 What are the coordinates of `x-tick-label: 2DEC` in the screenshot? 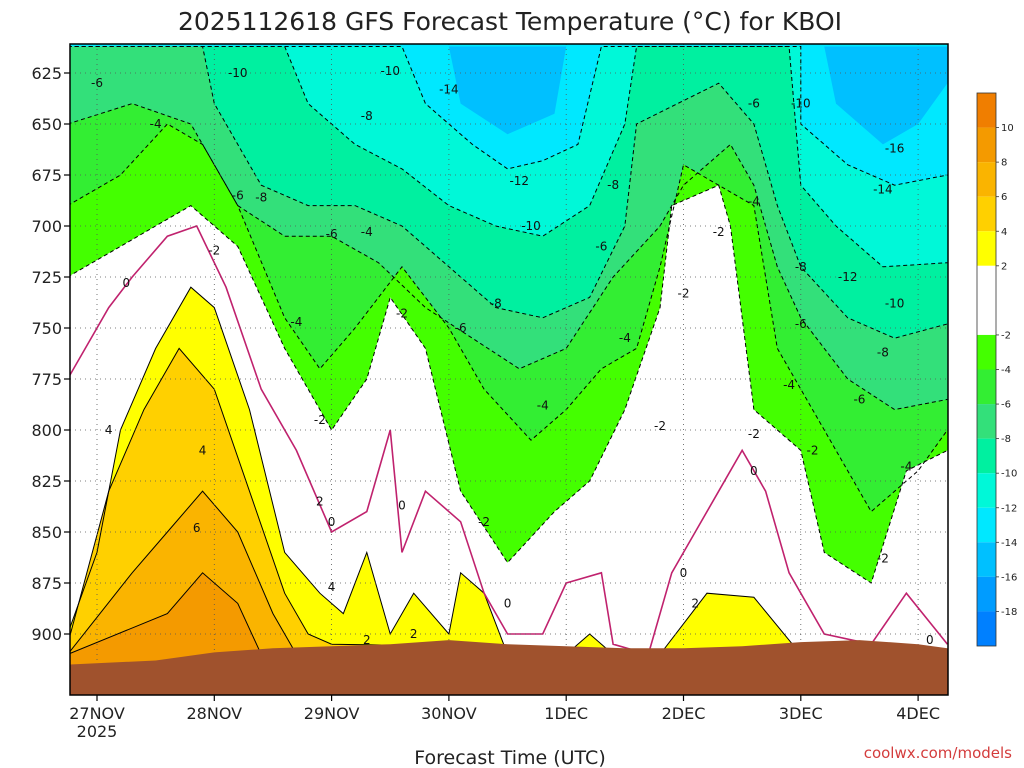 It's located at (684, 713).